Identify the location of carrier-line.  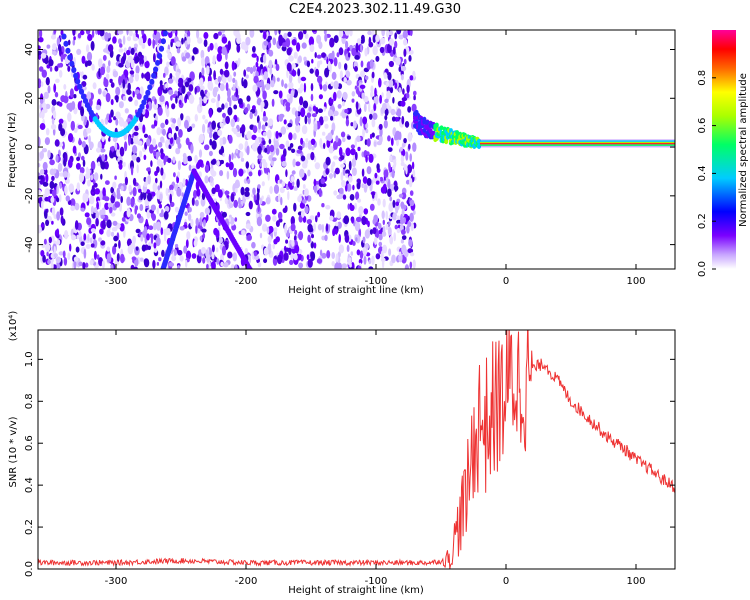
(577, 143).